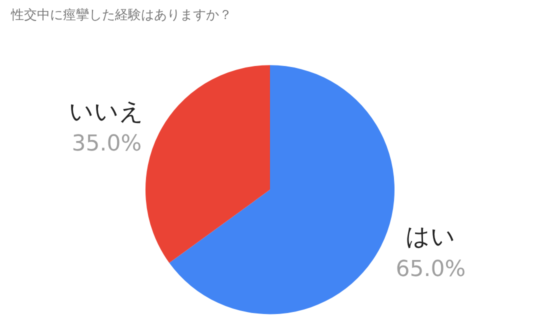  I want to click on slice-label: はい, so click(431, 236).